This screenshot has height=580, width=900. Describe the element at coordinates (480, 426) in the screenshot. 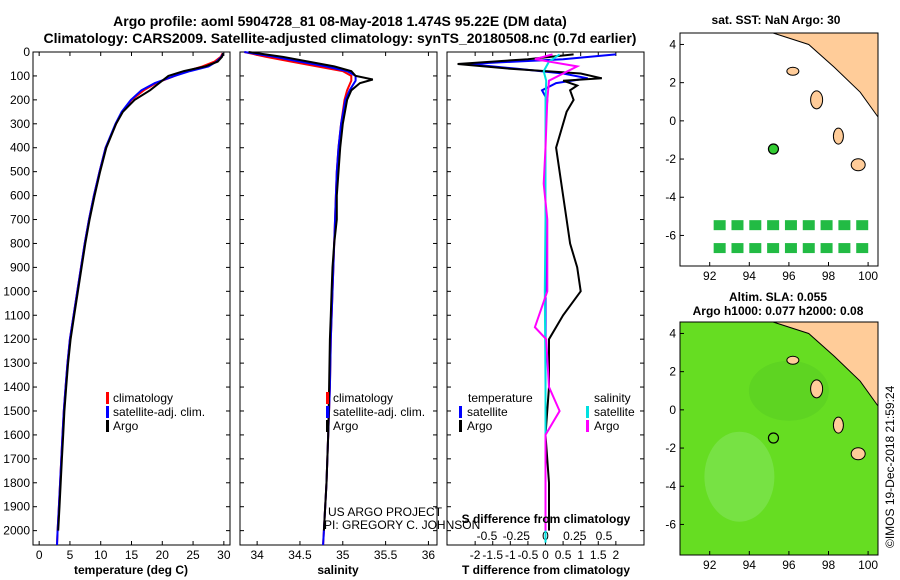

I see `legend3-t-argo-text: Argo` at that location.